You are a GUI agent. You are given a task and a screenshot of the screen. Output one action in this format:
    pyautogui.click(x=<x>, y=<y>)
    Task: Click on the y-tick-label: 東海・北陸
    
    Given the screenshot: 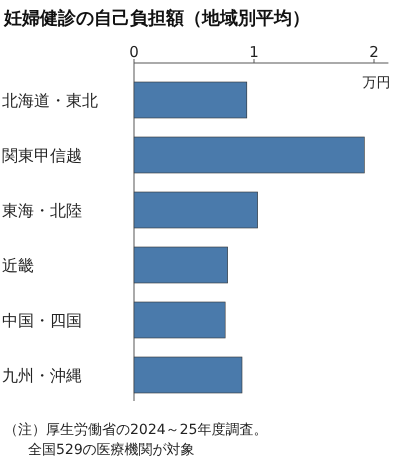 What is the action you would take?
    pyautogui.click(x=42, y=210)
    